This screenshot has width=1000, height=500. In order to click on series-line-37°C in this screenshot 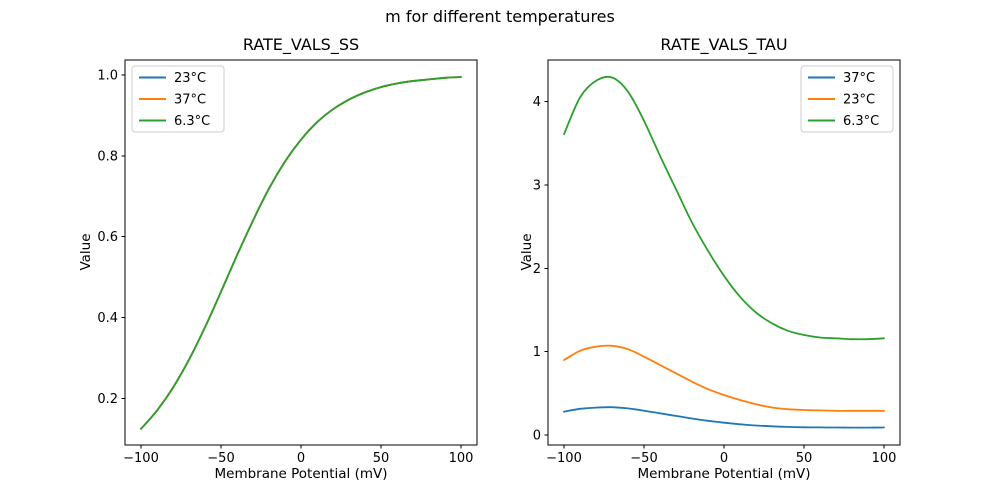, I will do `click(724, 417)`.